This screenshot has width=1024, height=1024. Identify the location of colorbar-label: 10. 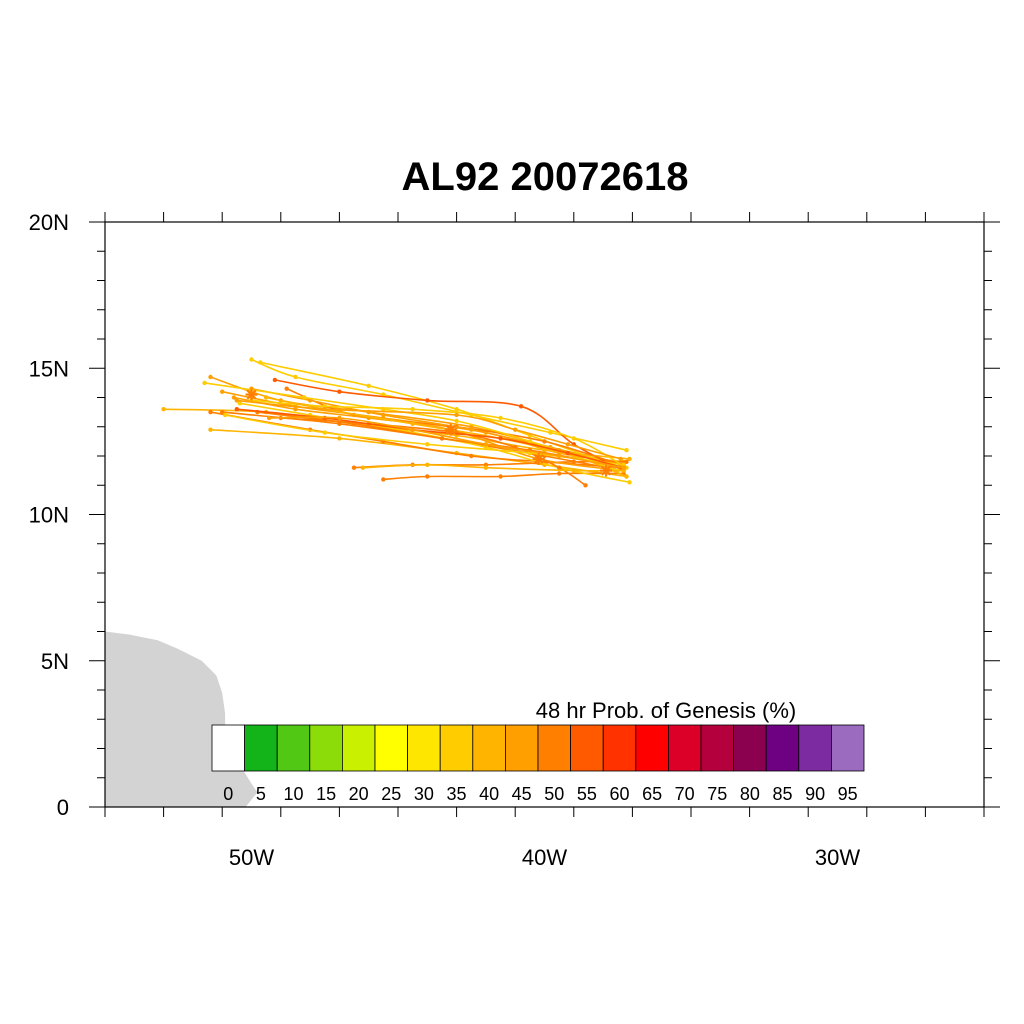
(293, 794).